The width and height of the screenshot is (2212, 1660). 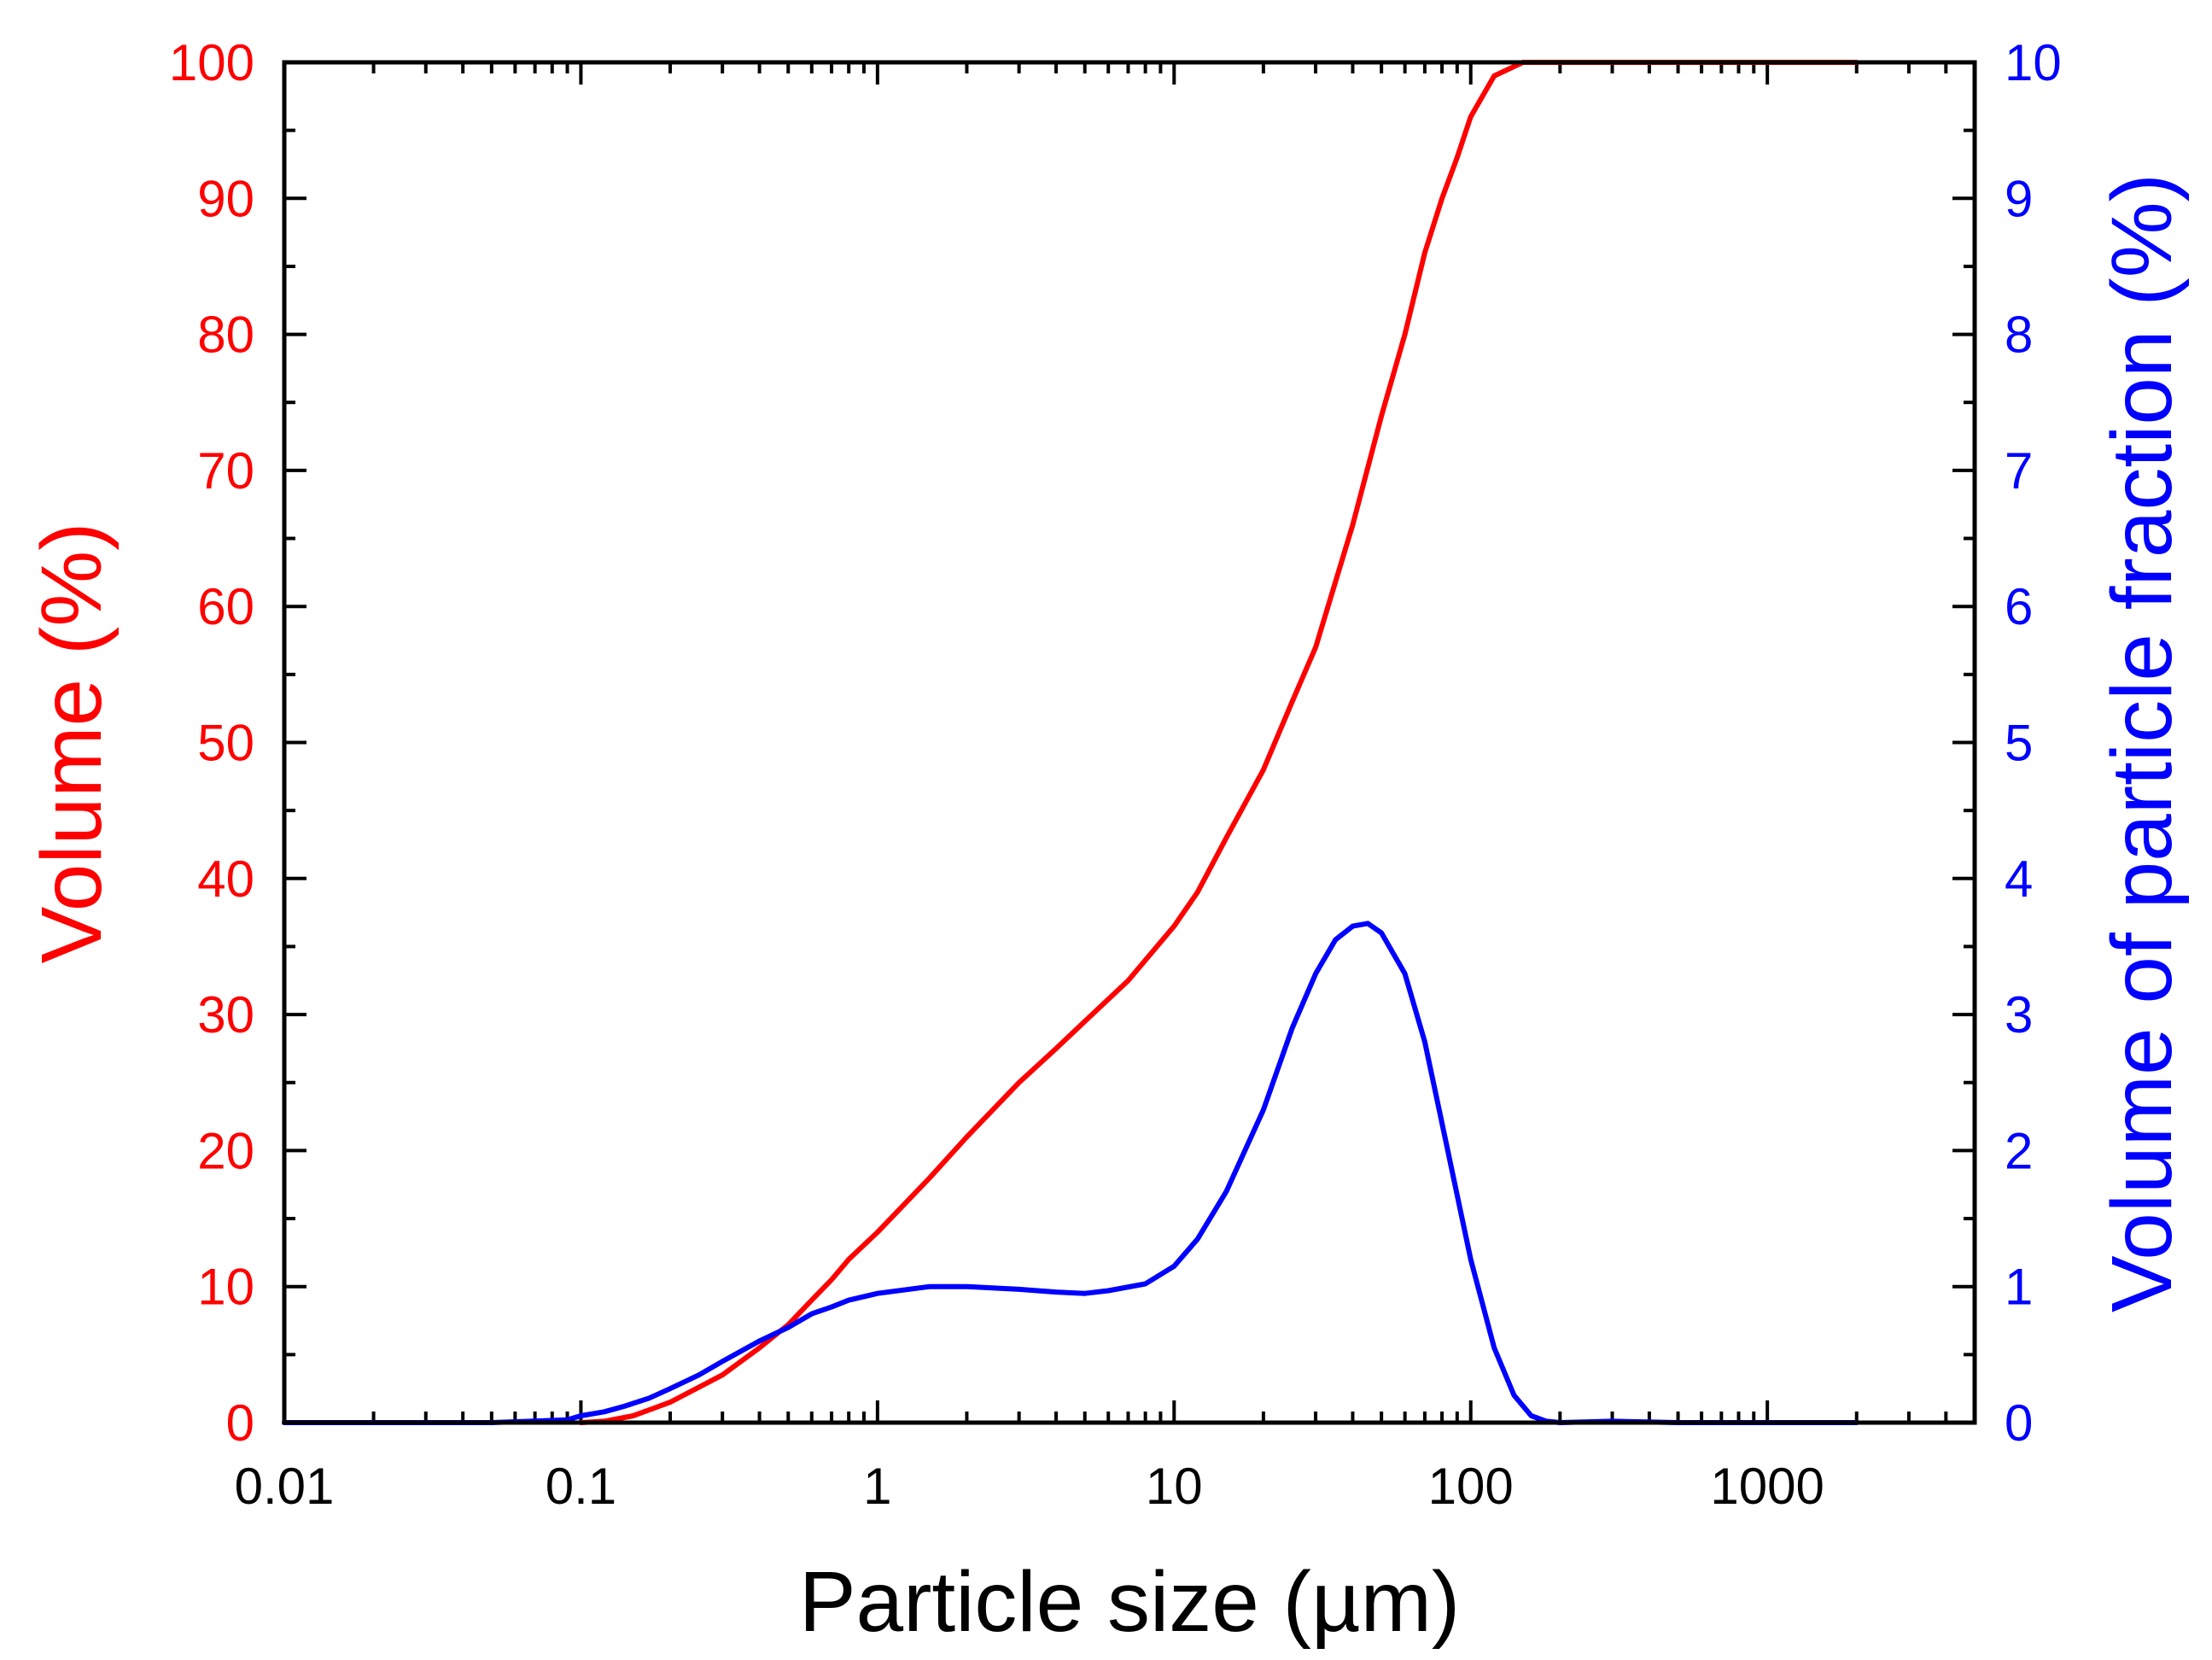 What do you see at coordinates (2019, 471) in the screenshot?
I see `y-tick-label-right: 7` at bounding box center [2019, 471].